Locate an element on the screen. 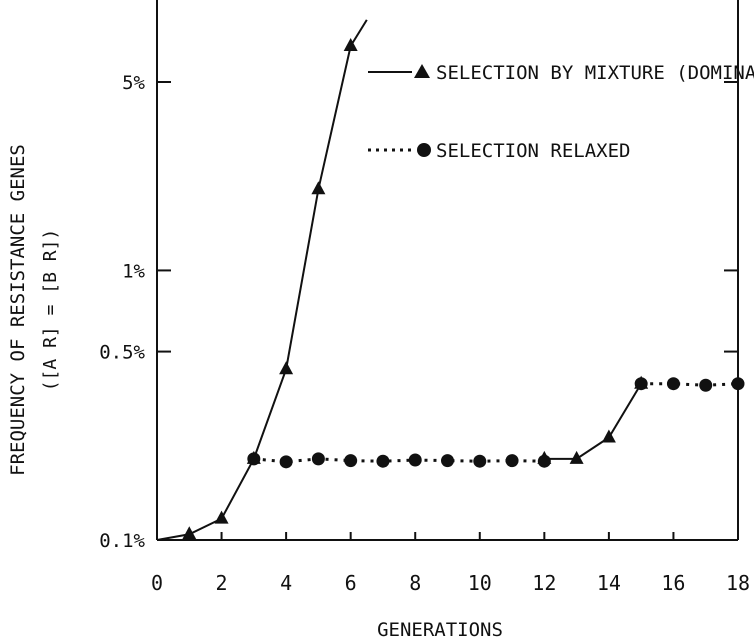 The width and height of the screenshot is (754, 644). y-tick-label: 5% is located at coordinates (133, 83).